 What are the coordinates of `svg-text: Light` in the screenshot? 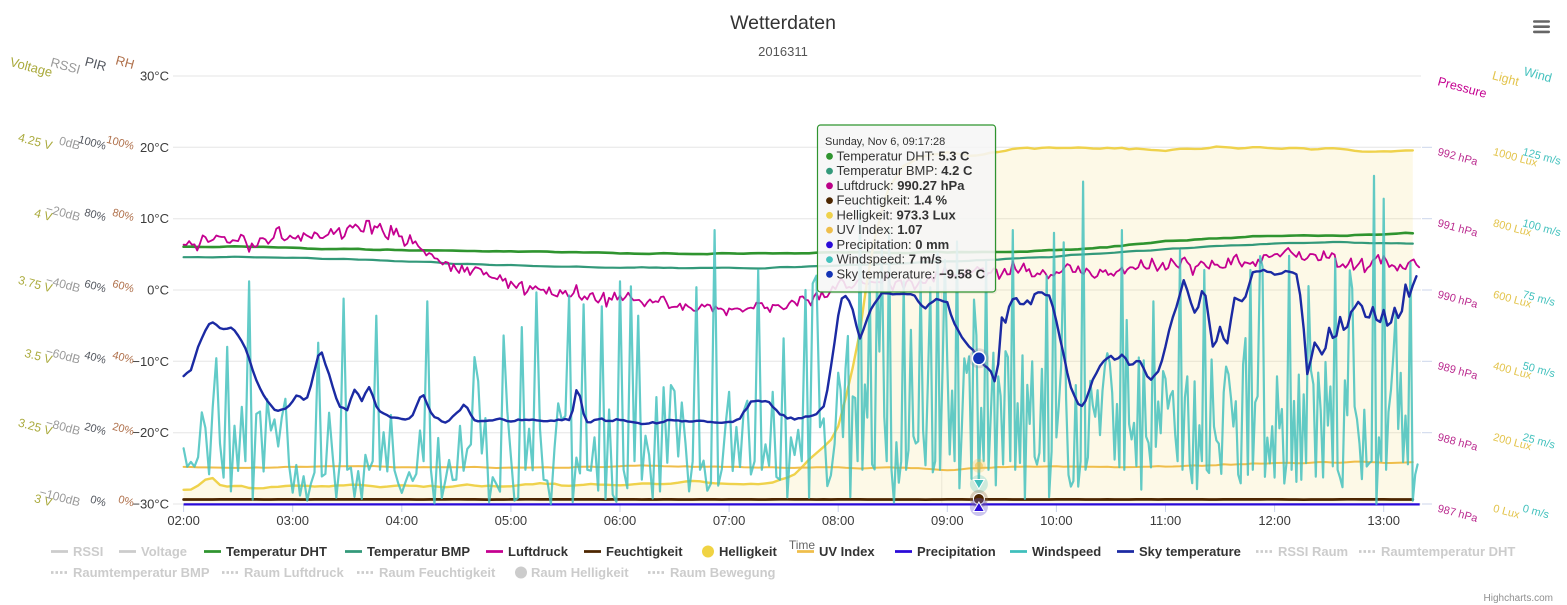 It's located at (1506, 78).